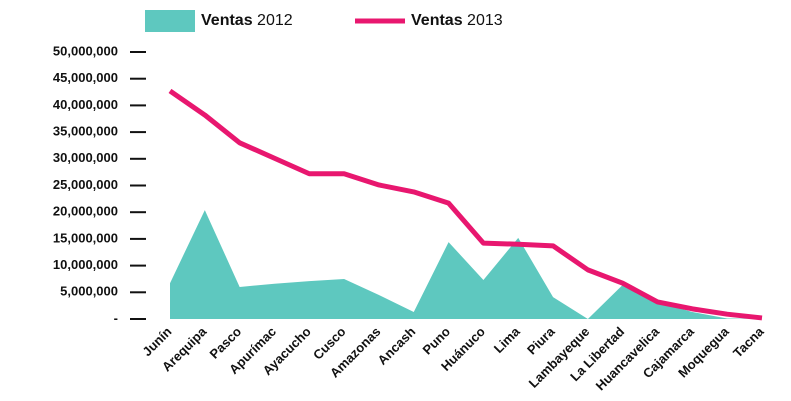 This screenshot has width=791, height=401. What do you see at coordinates (85, 157) in the screenshot?
I see `y-tick-label: 30,000,000` at bounding box center [85, 157].